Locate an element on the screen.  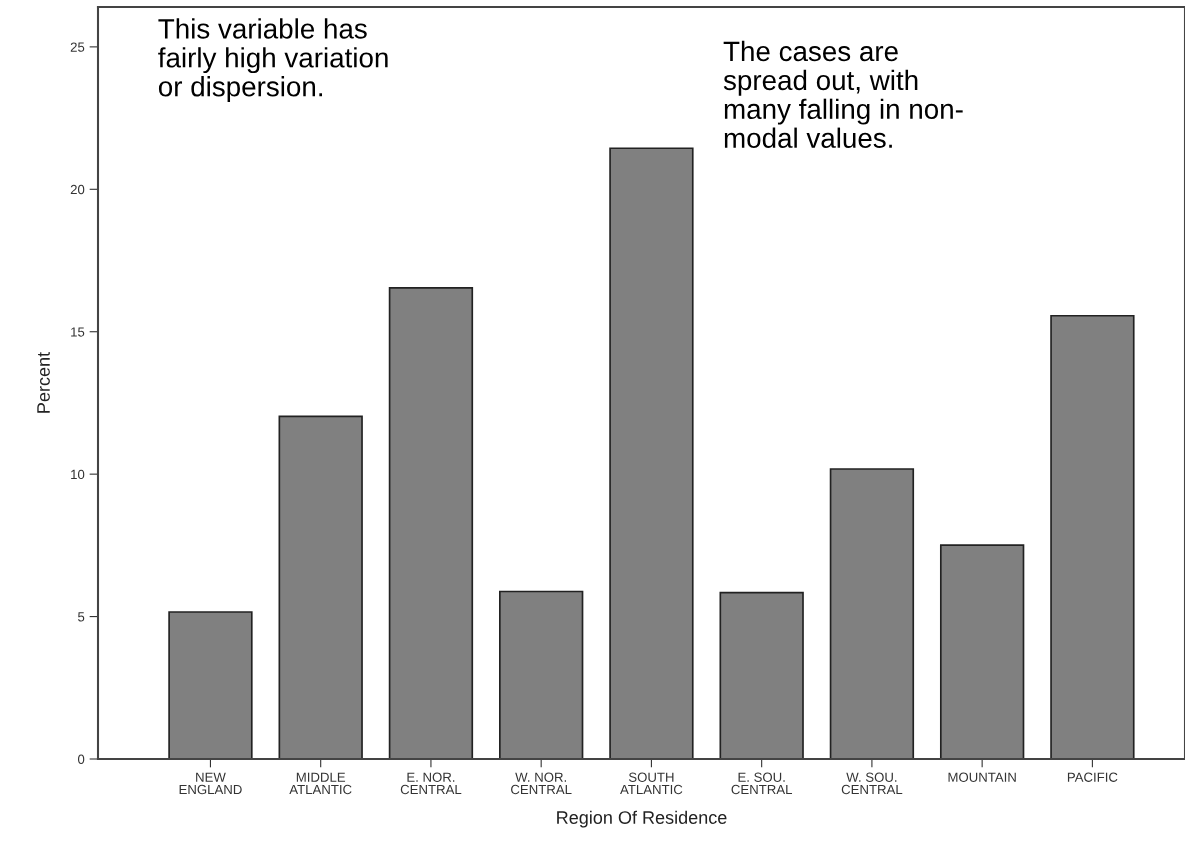
y-tick-label: 20 is located at coordinates (77, 189).